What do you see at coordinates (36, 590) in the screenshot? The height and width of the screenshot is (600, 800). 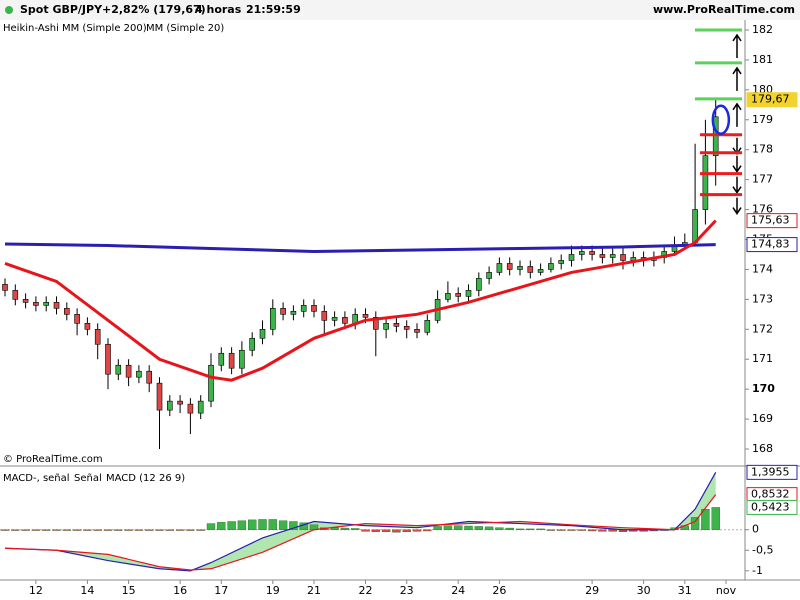 I see `x-tick-label: 12` at bounding box center [36, 590].